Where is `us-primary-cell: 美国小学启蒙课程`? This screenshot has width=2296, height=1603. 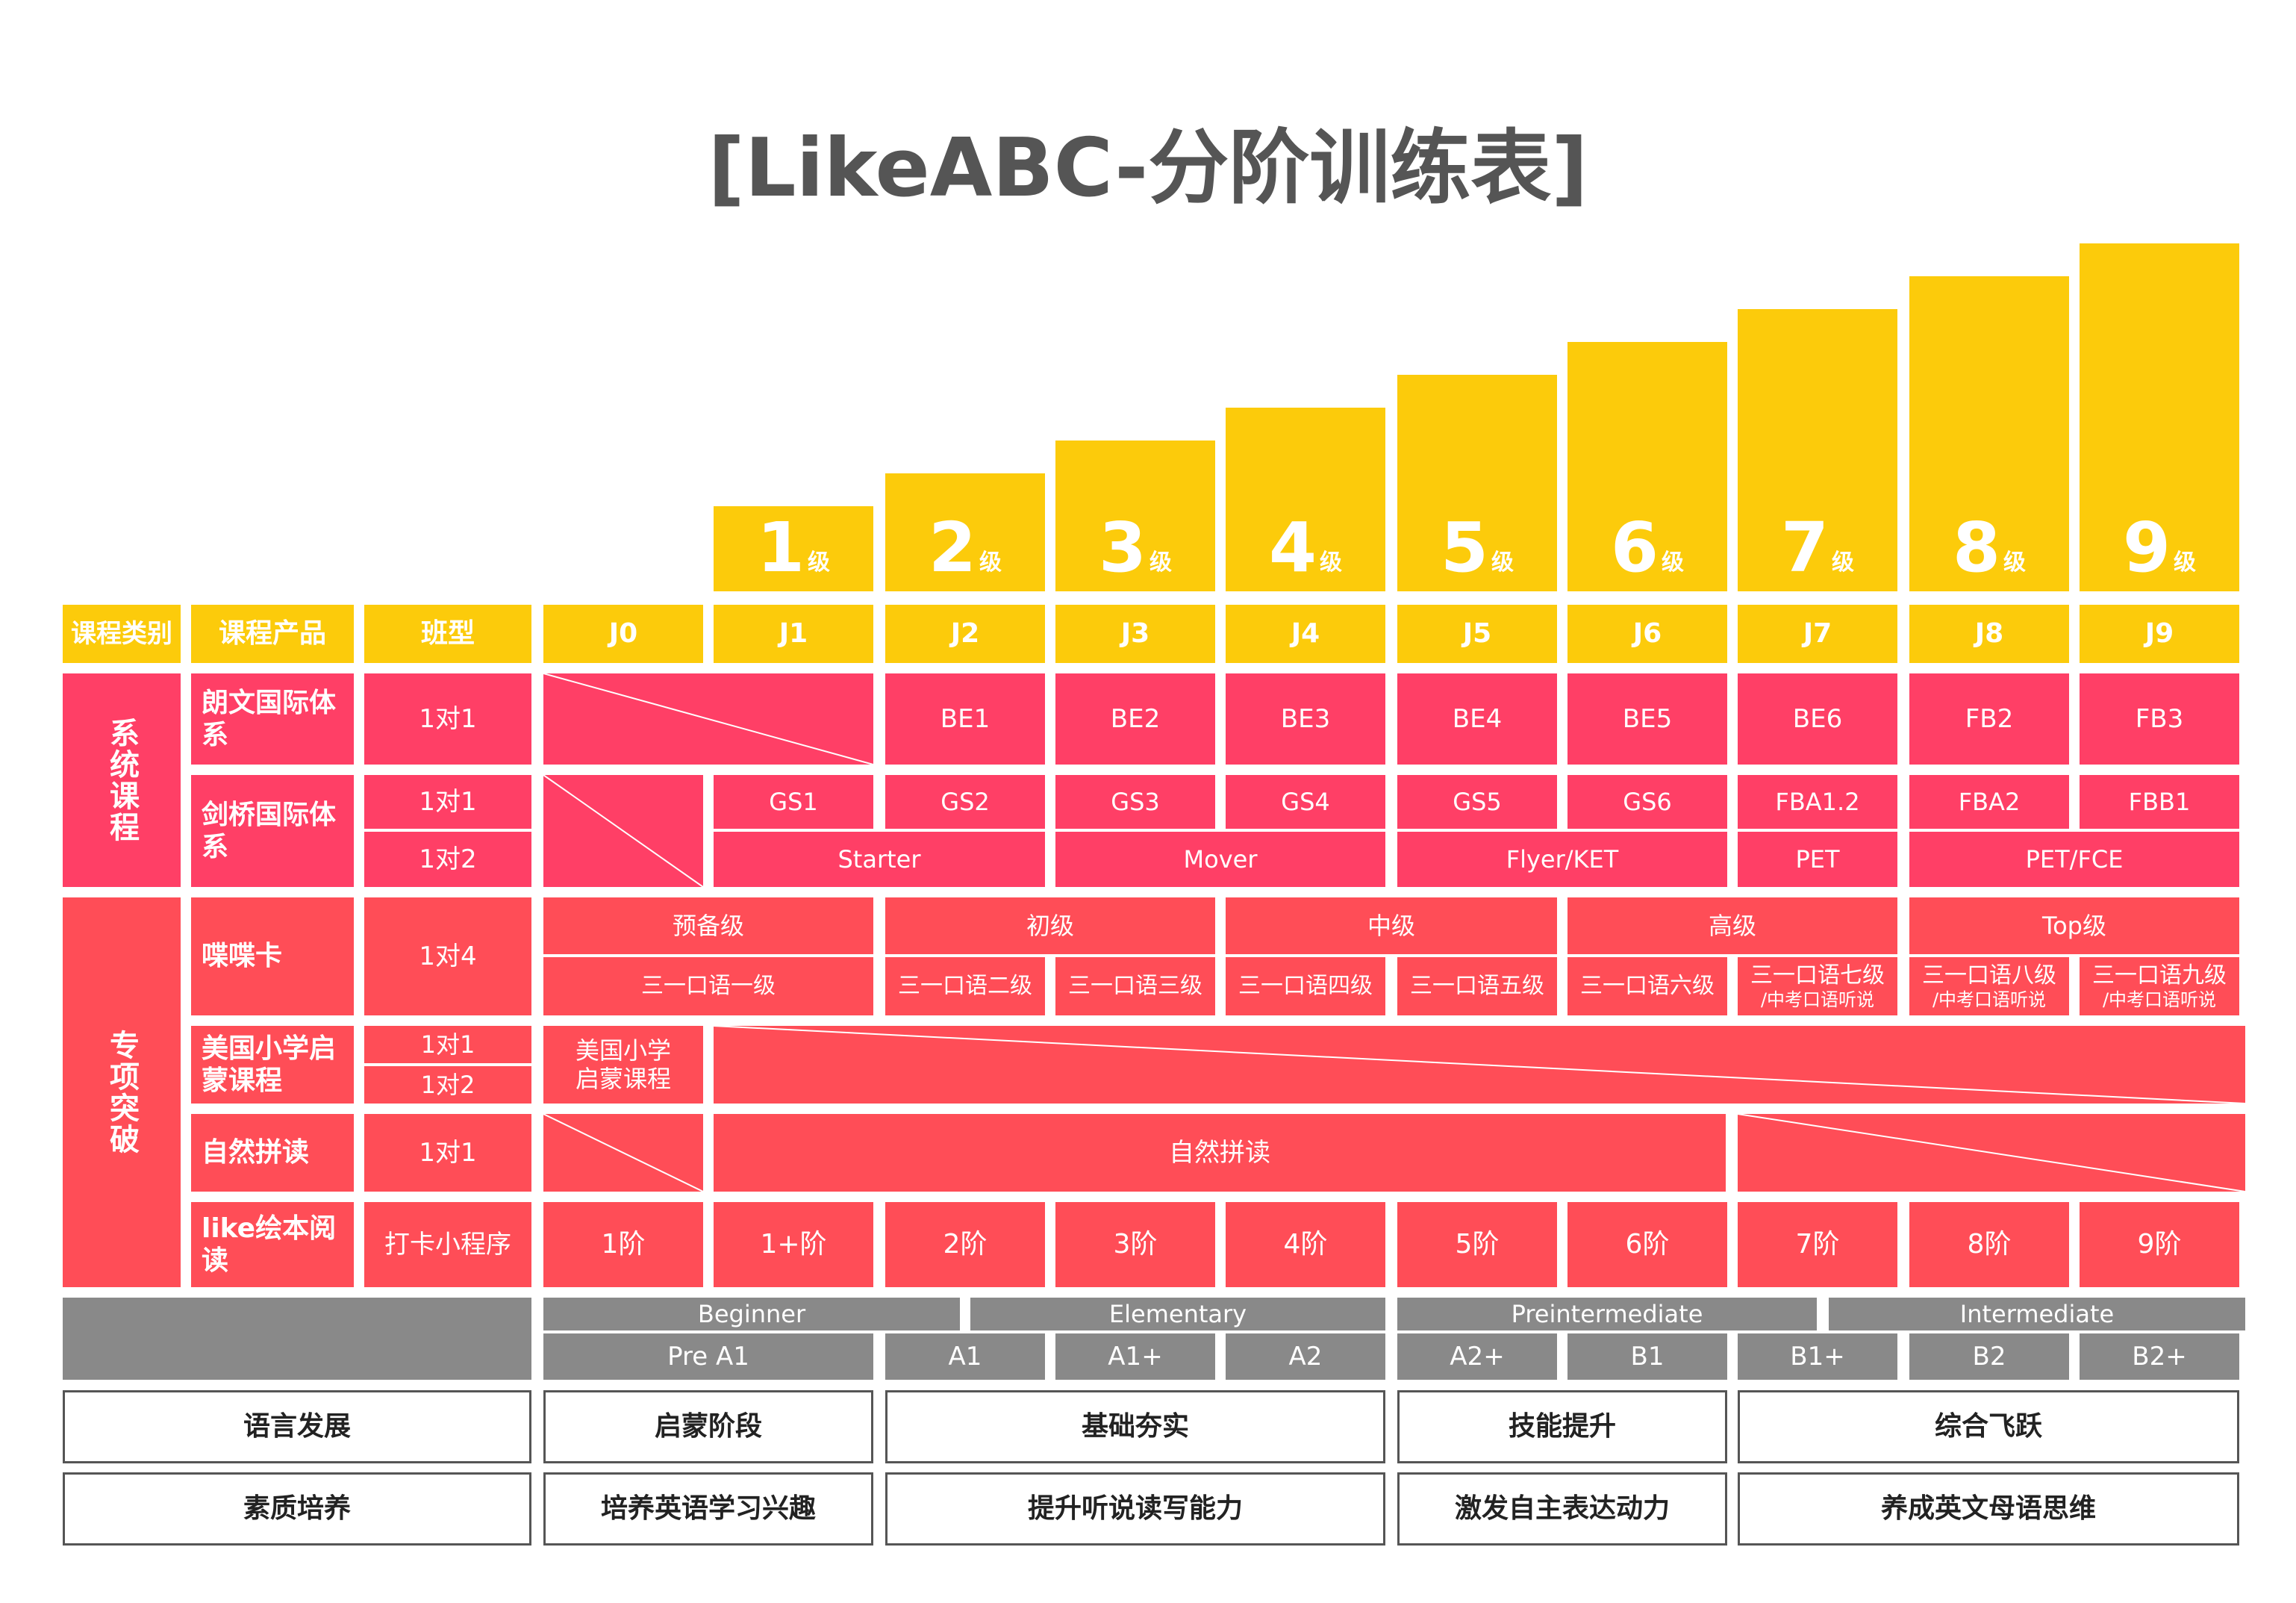 us-primary-cell: 美国小学启蒙课程 is located at coordinates (623, 1065).